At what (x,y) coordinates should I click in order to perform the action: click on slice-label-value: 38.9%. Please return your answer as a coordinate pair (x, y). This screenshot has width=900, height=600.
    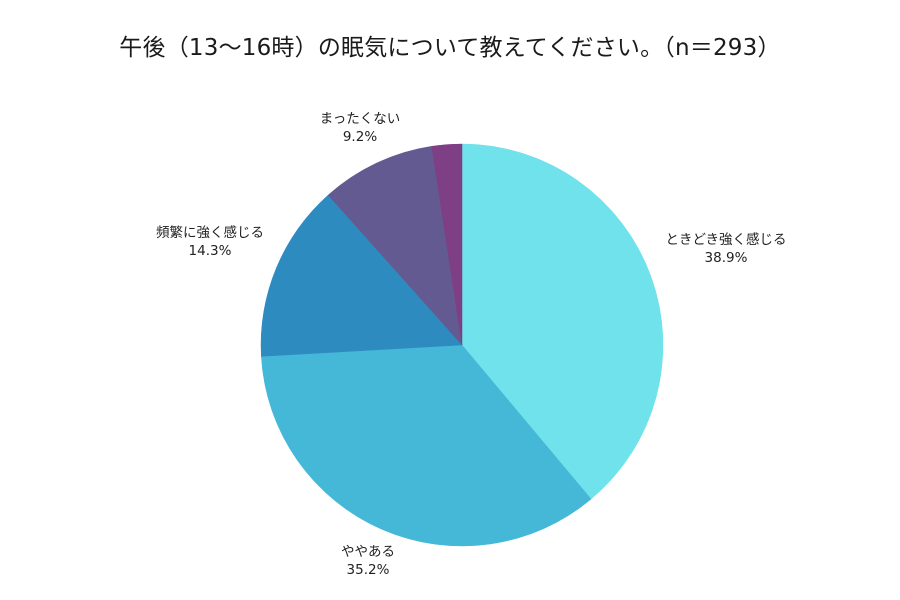
    Looking at the image, I should click on (726, 258).